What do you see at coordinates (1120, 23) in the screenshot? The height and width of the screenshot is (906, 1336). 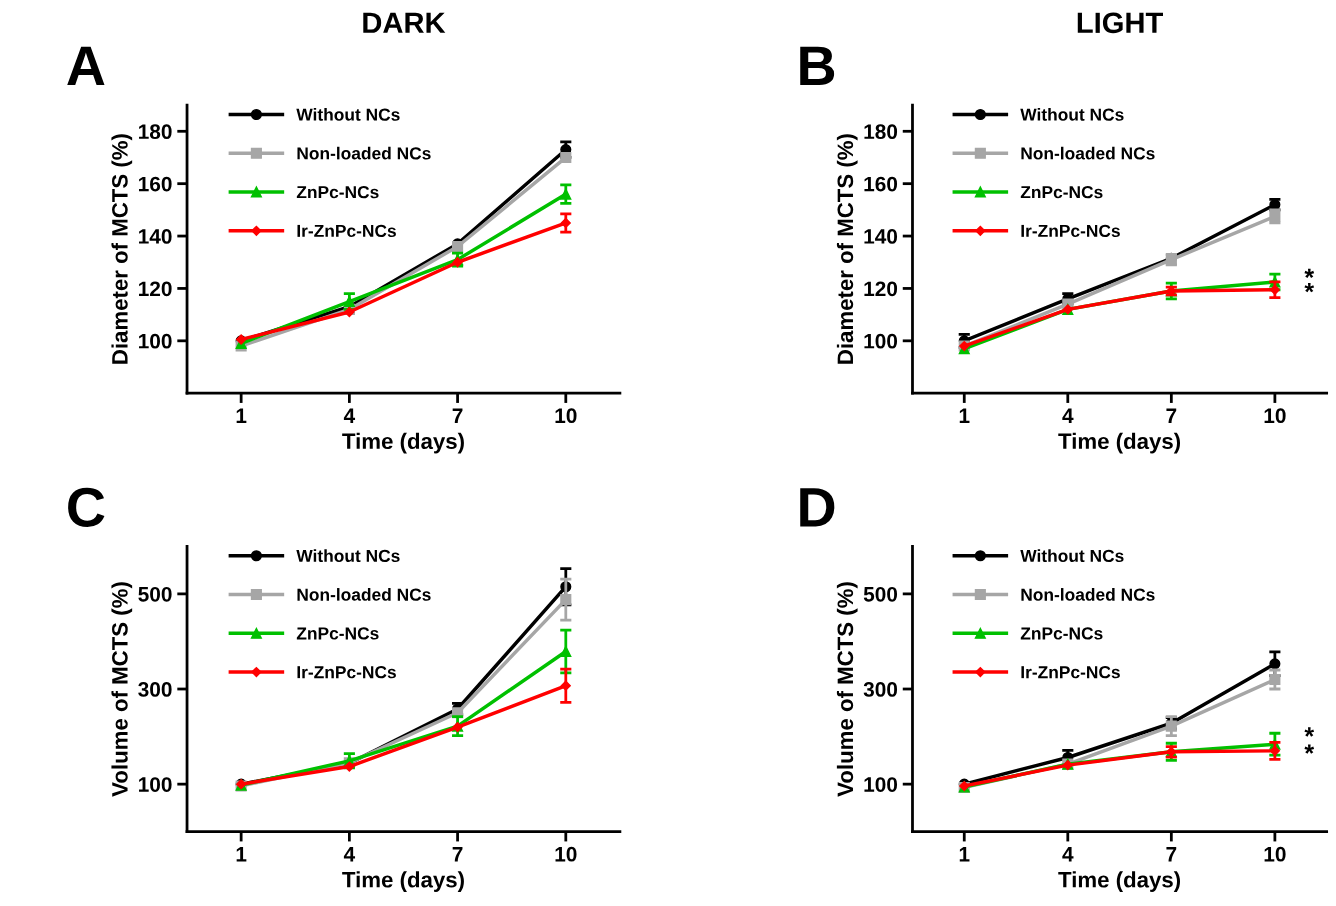 I see `chart-title: LIGHT` at bounding box center [1120, 23].